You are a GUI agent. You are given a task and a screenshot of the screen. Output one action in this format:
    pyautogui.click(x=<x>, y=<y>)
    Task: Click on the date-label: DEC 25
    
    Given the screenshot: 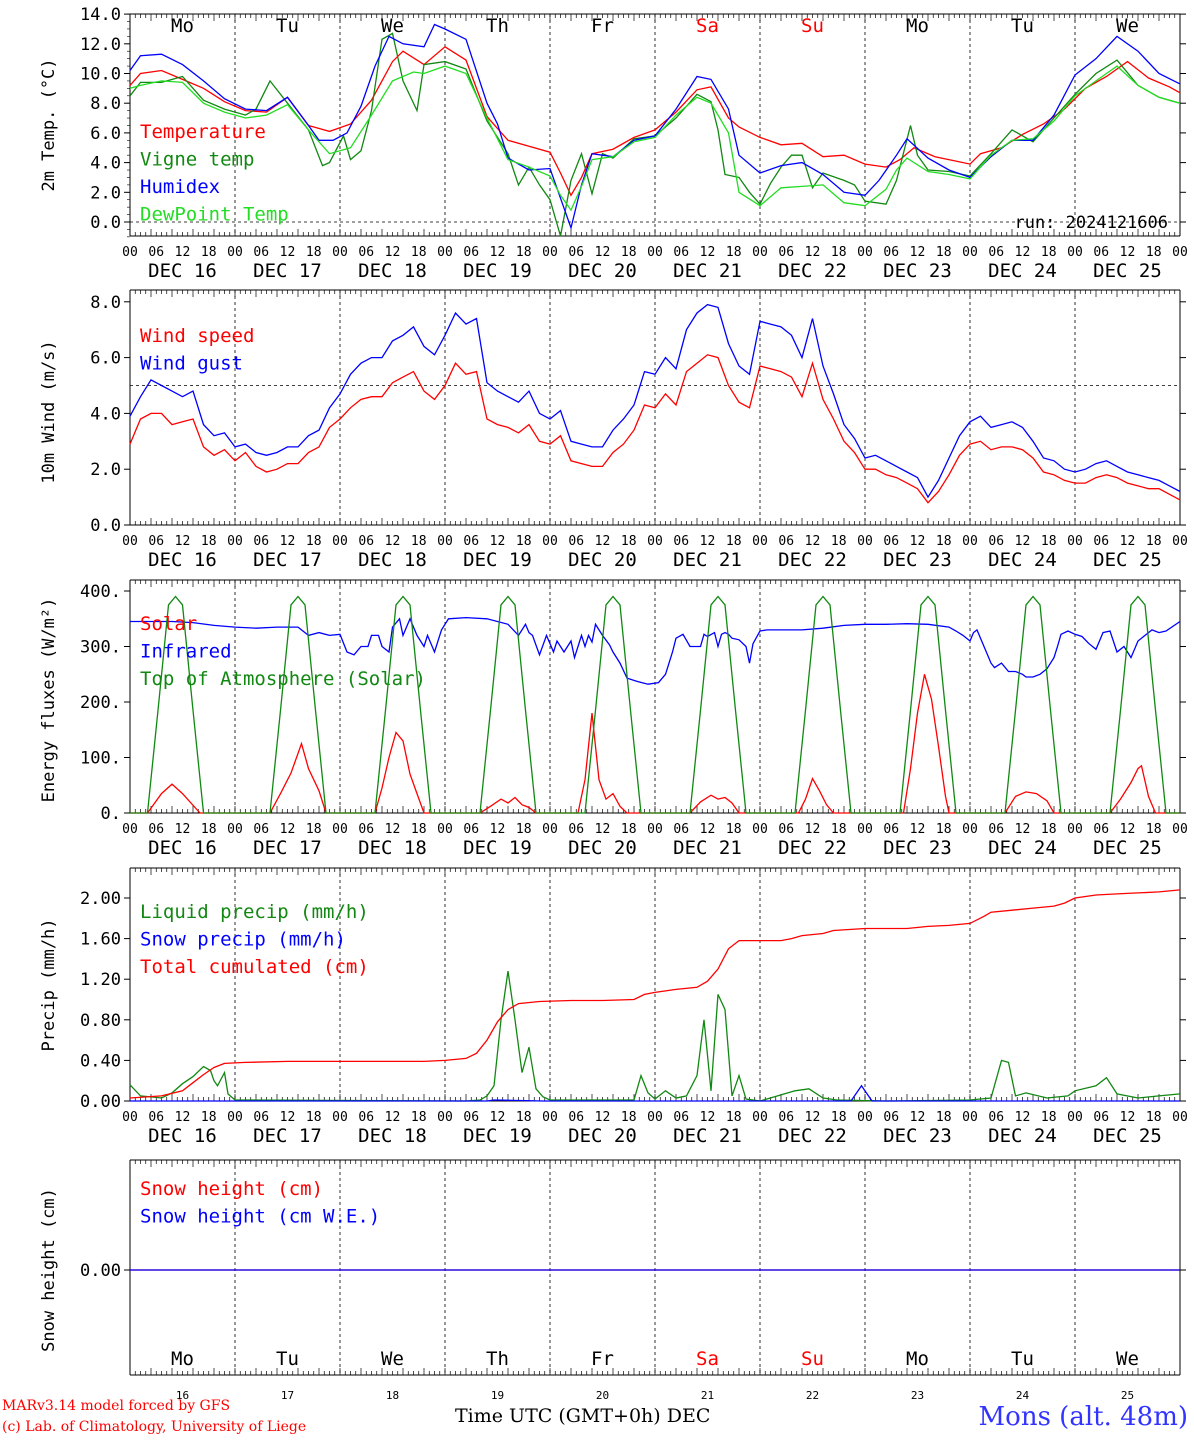 What is the action you would take?
    pyautogui.click(x=1127, y=848)
    